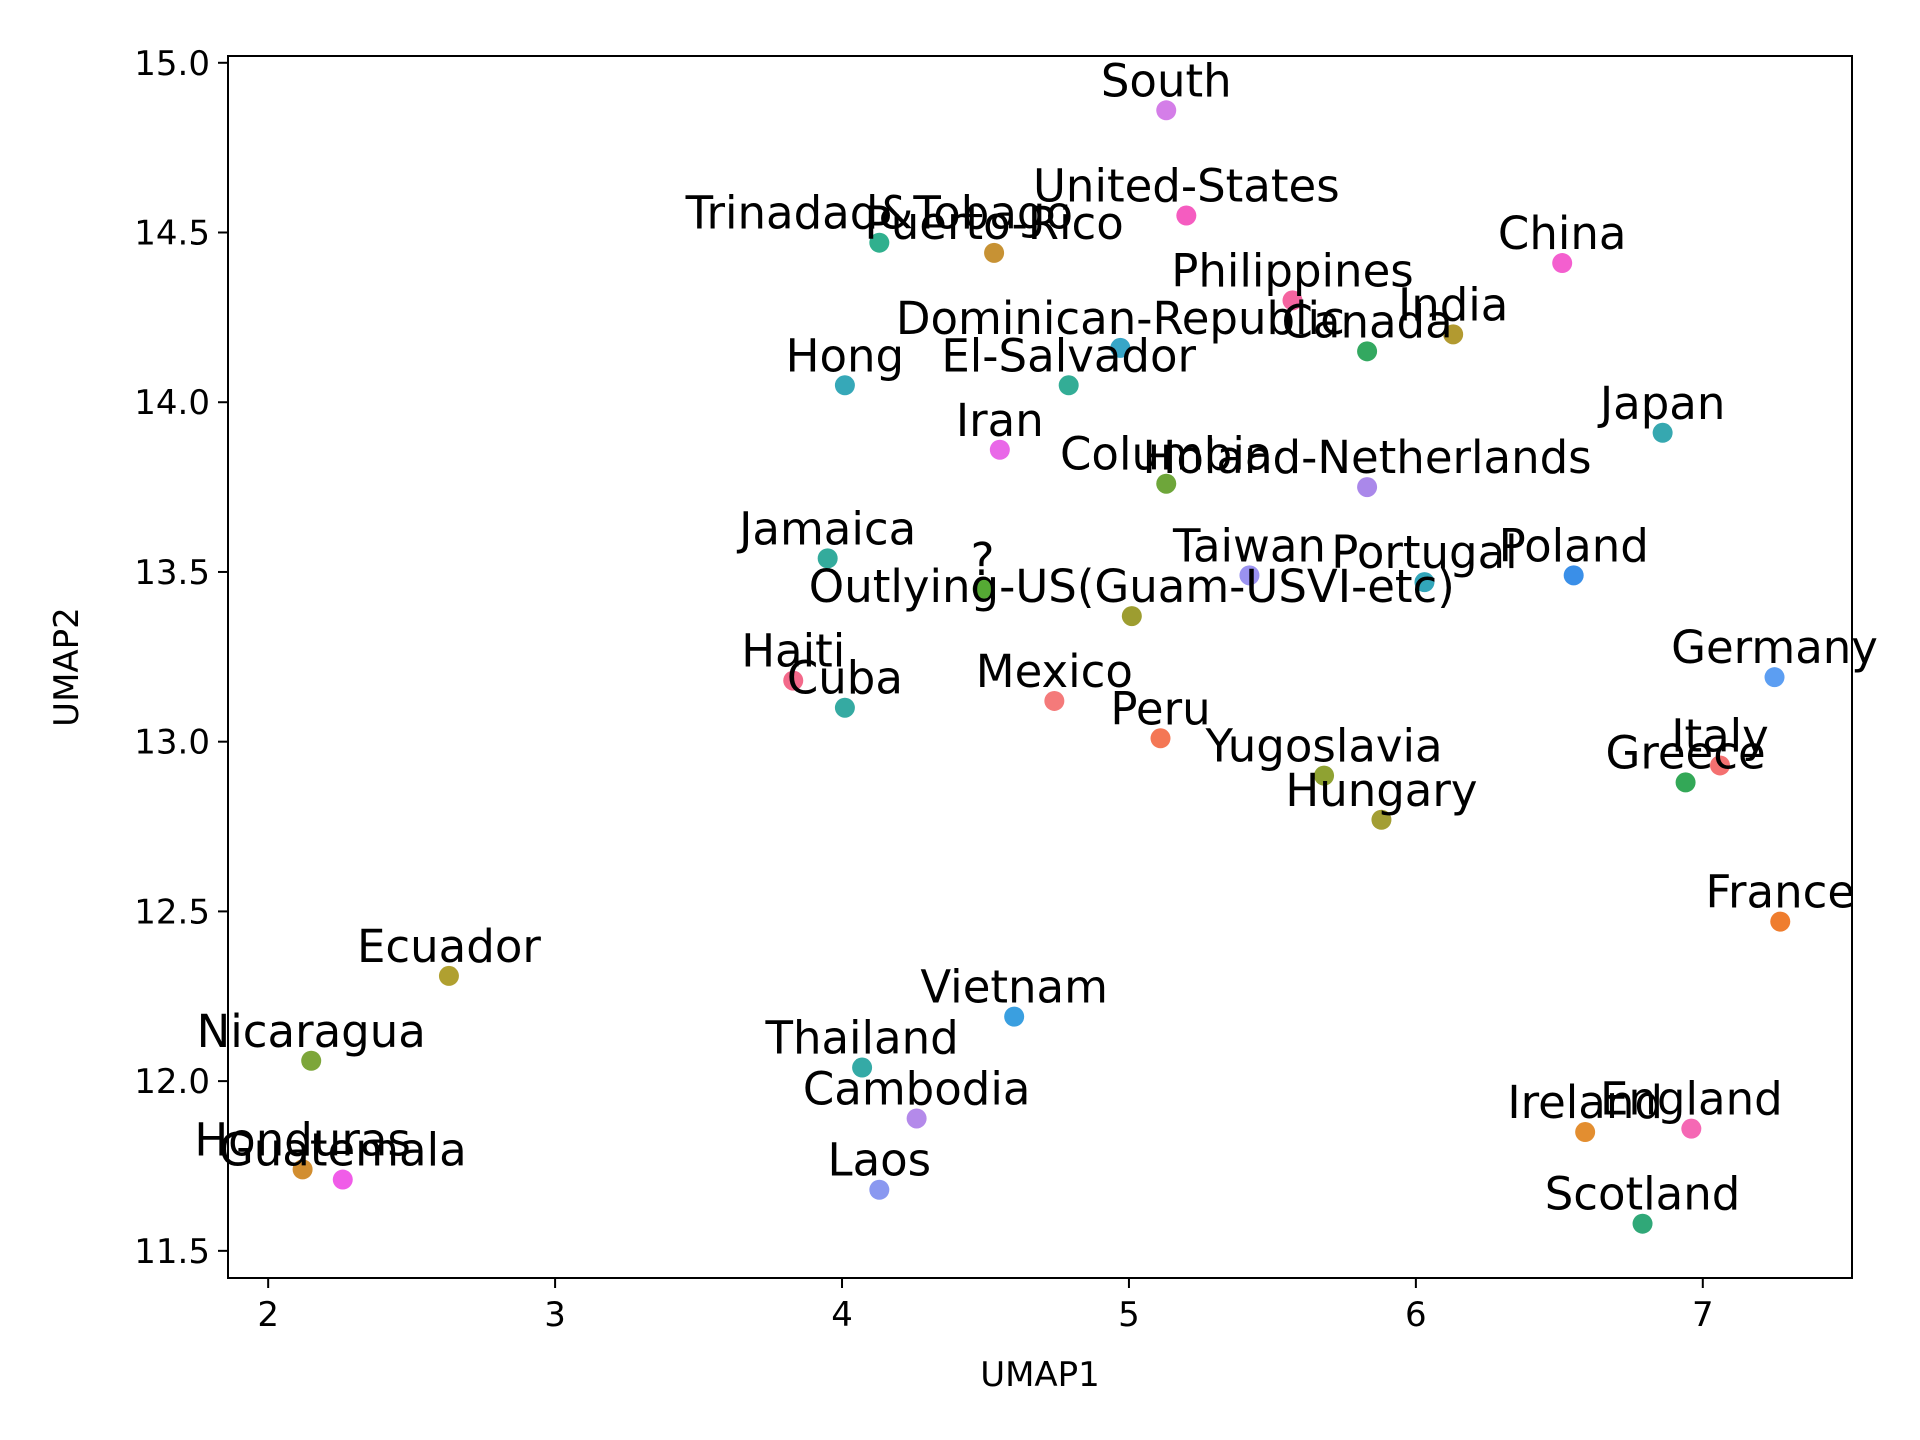 This screenshot has width=1920, height=1440. Describe the element at coordinates (793, 651) in the screenshot. I see `point-label: Haiti` at that location.